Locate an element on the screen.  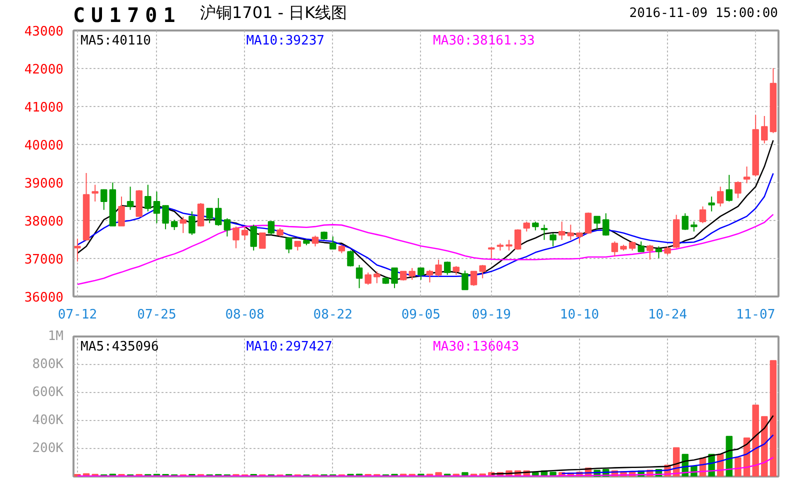
y-tick-label: 400K is located at coordinates (48, 420).